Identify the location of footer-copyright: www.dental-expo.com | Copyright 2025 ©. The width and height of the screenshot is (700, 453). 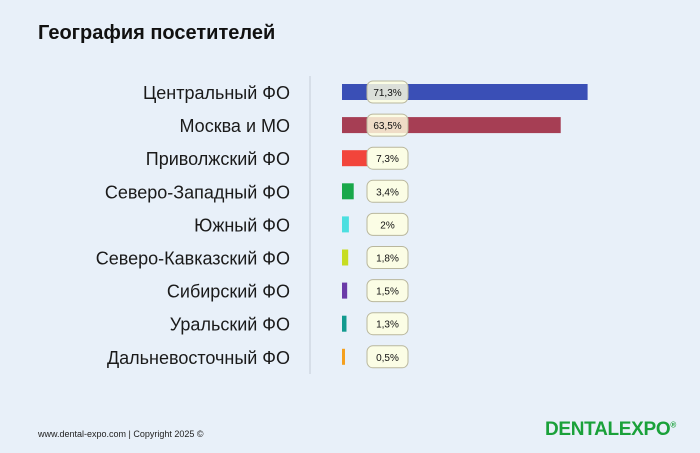
(121, 434).